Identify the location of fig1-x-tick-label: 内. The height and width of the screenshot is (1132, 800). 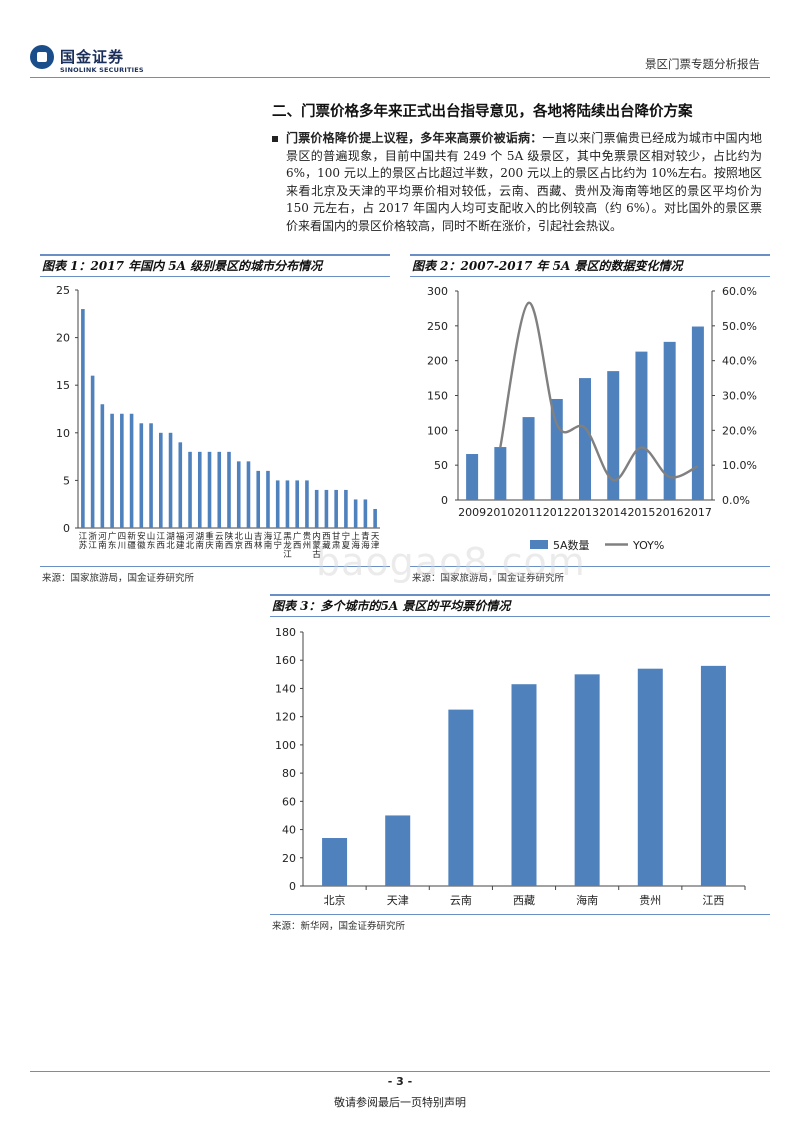
(316, 536).